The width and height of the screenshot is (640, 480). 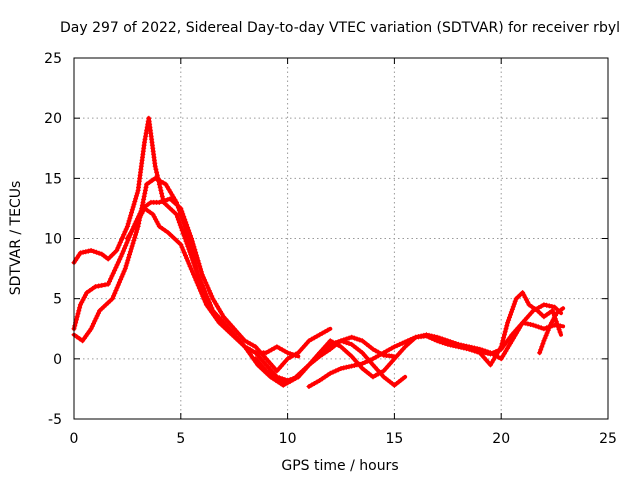 What do you see at coordinates (57, 300) in the screenshot?
I see `y-tick-label: 5` at bounding box center [57, 300].